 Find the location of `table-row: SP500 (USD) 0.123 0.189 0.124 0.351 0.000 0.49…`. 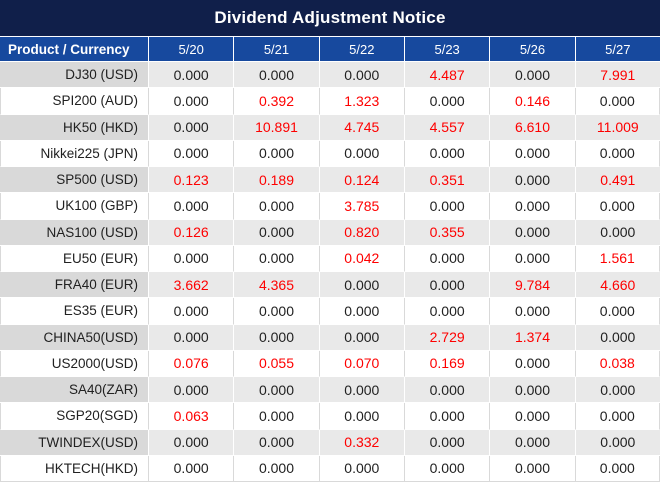

table-row: SP500 (USD) 0.123 0.189 0.124 0.351 0.000 0.49… is located at coordinates (330, 180).